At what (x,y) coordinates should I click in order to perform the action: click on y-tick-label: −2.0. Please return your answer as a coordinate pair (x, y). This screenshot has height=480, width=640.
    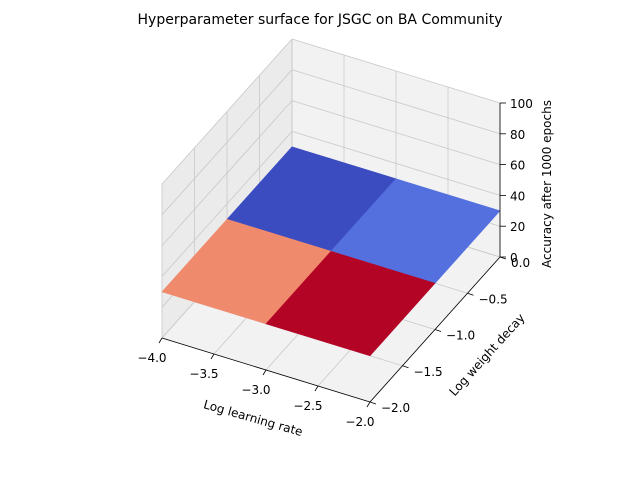
    Looking at the image, I should click on (395, 408).